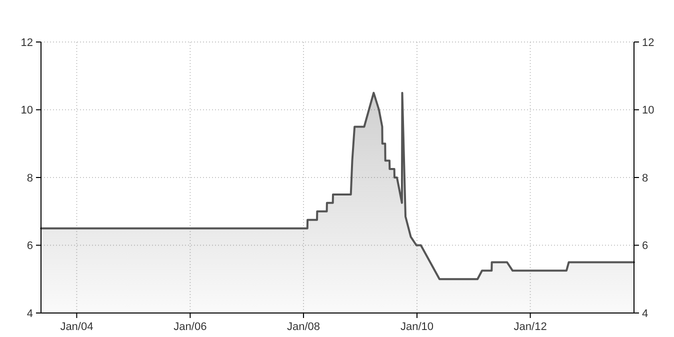  I want to click on x-tick-label: Jan/04, so click(77, 327).